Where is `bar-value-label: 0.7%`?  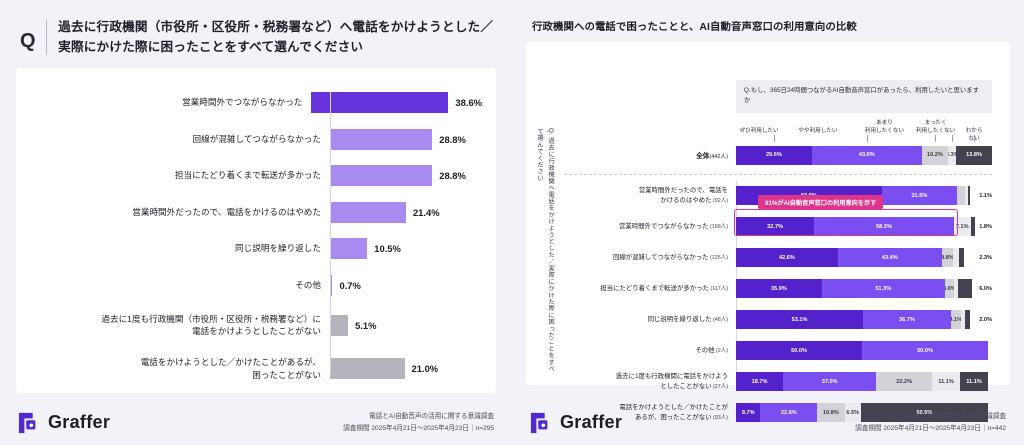 bar-value-label: 0.7% is located at coordinates (350, 285).